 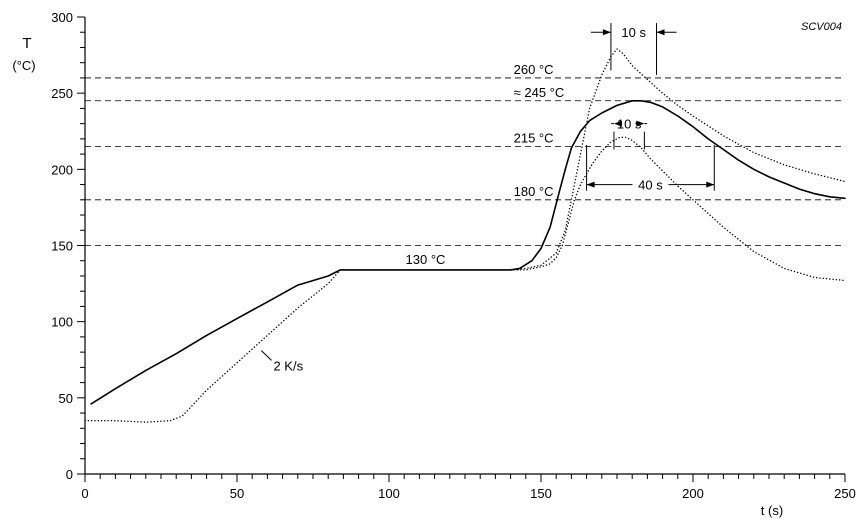 What do you see at coordinates (389, 493) in the screenshot?
I see `x-tick-label: 100` at bounding box center [389, 493].